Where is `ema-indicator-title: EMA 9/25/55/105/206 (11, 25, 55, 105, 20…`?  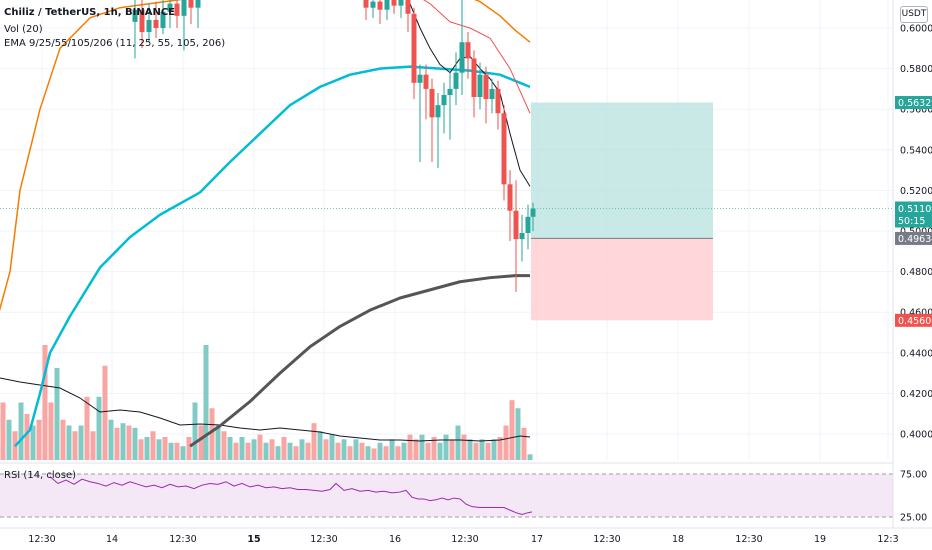
ema-indicator-title: EMA 9/25/55/105/206 (11, 25, 55, 105, 20… is located at coordinates (115, 43).